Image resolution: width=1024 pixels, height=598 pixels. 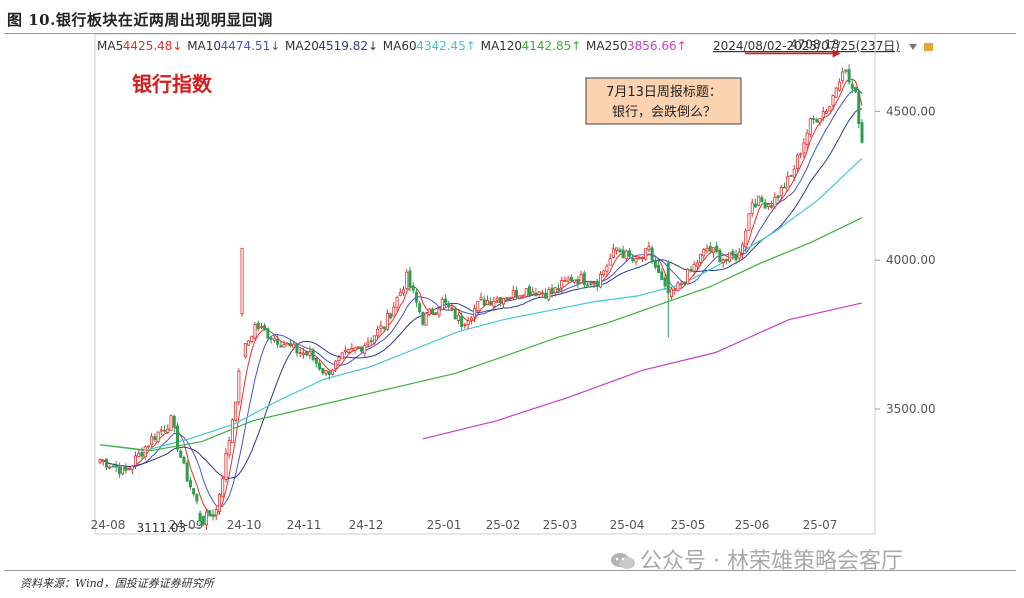 What do you see at coordinates (304, 525) in the screenshot?
I see `x-tick-label: 24-11` at bounding box center [304, 525].